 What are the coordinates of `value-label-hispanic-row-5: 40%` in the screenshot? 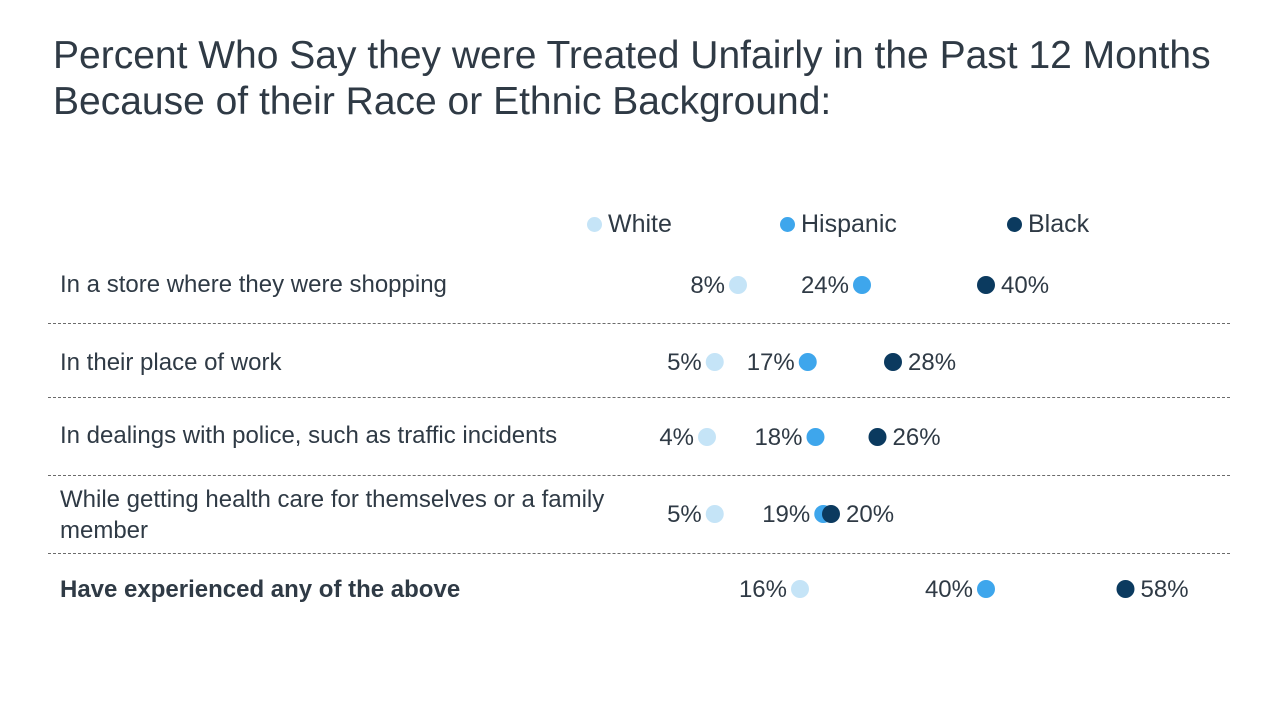 It's located at (949, 589).